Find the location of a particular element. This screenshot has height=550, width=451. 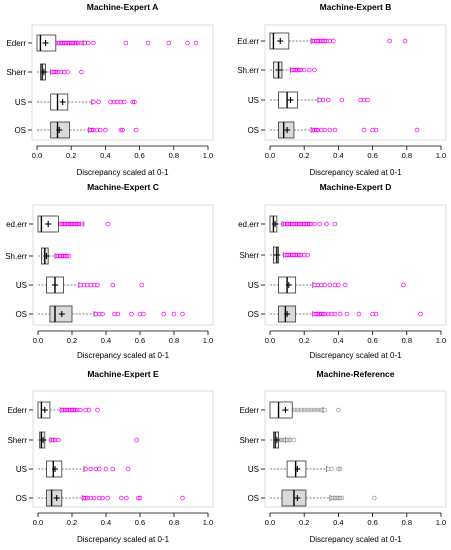

plot-frame is located at coordinates (123, 449).